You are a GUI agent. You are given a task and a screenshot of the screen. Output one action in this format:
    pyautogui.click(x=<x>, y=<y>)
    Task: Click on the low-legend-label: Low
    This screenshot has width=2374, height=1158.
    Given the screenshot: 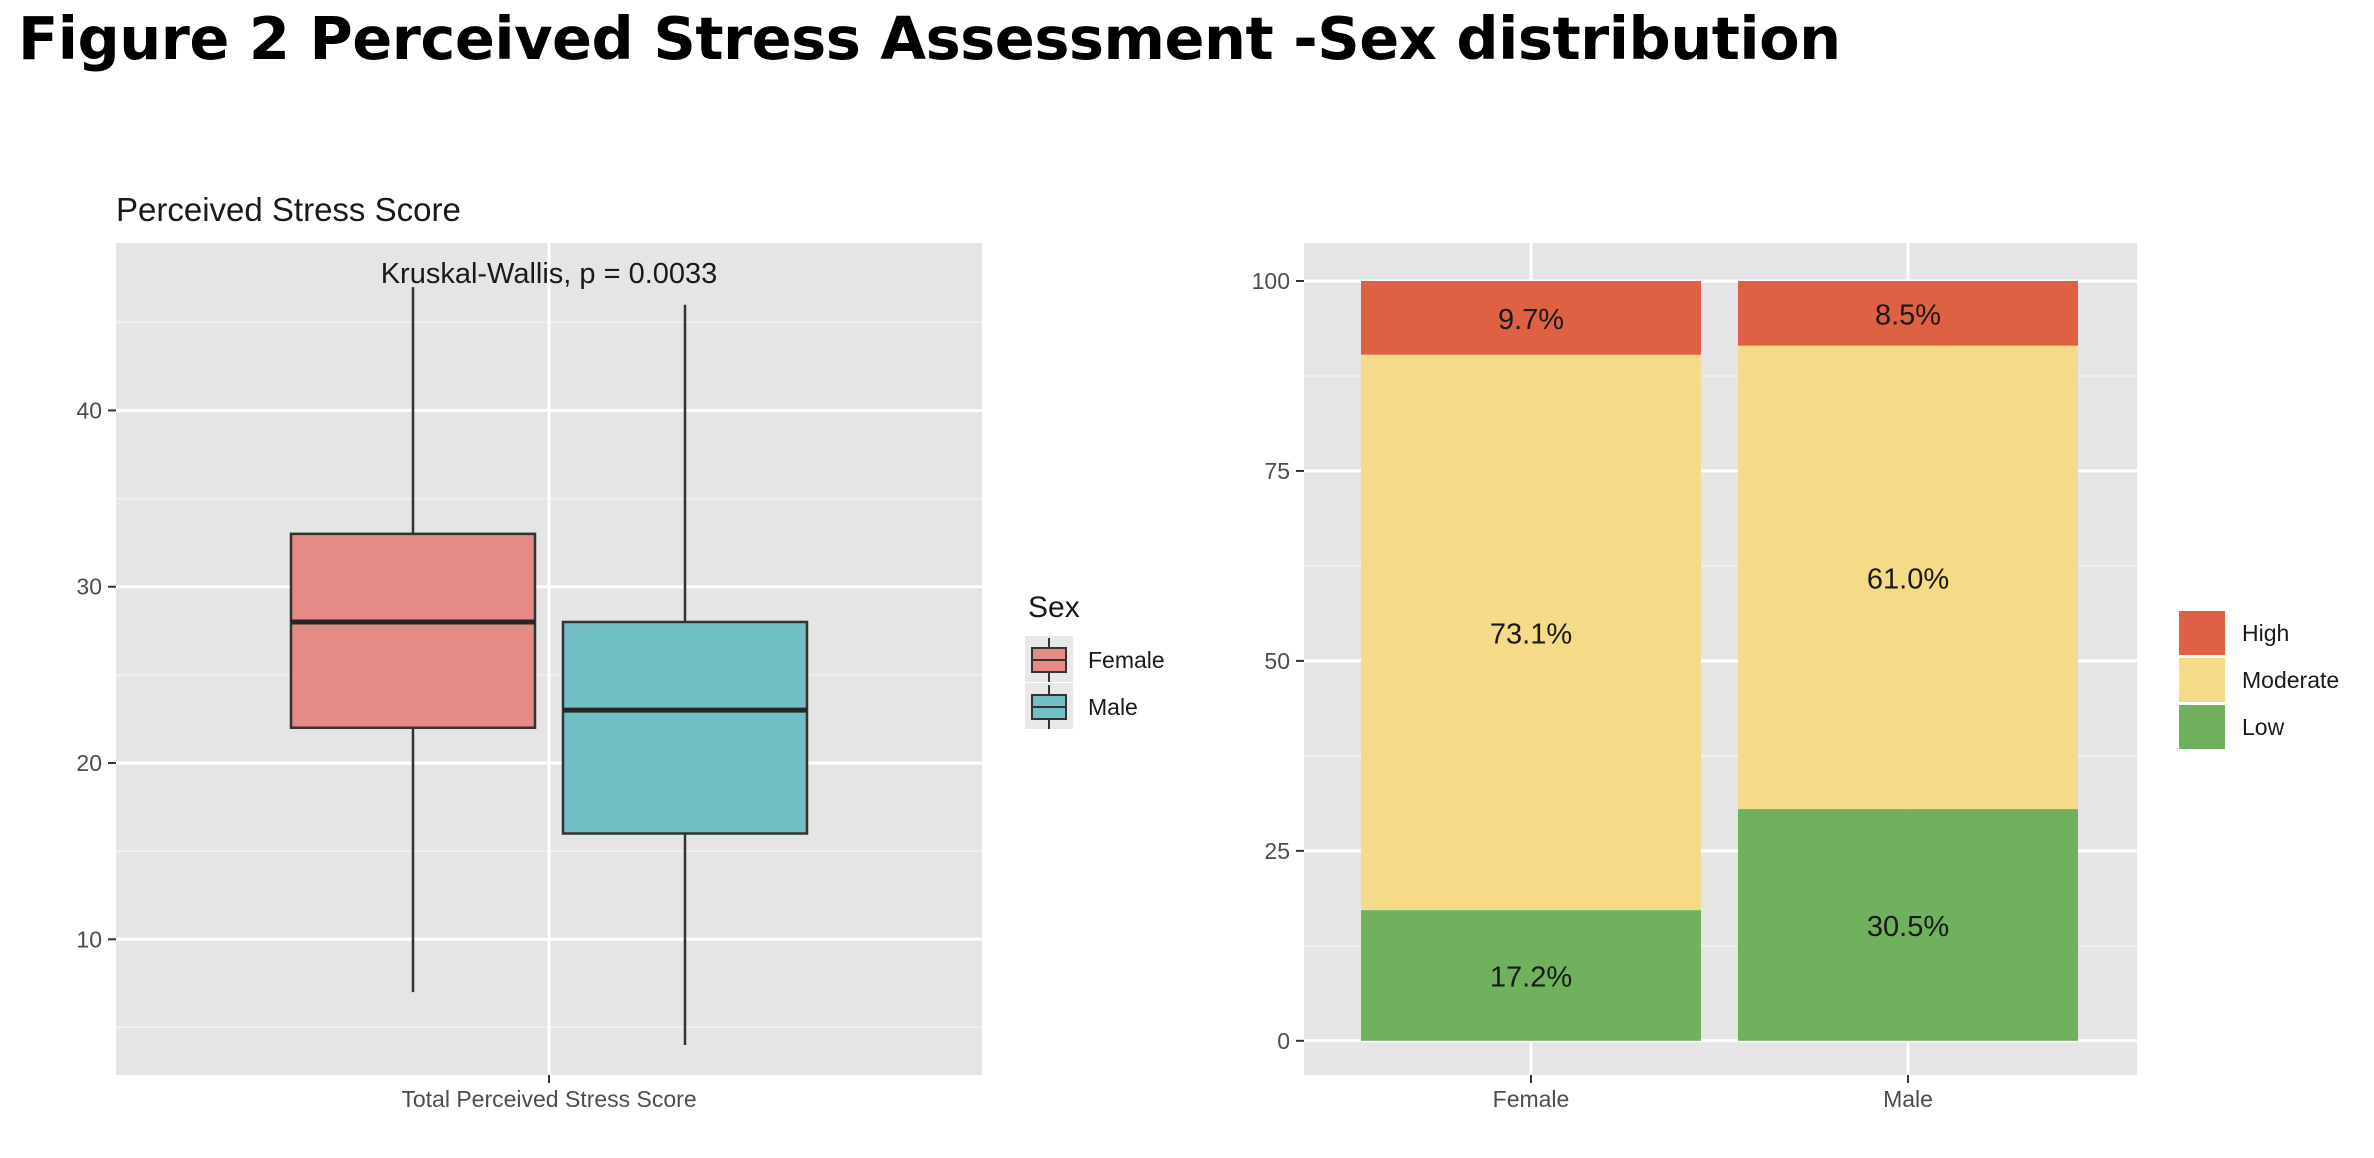 What is the action you would take?
    pyautogui.click(x=2263, y=727)
    